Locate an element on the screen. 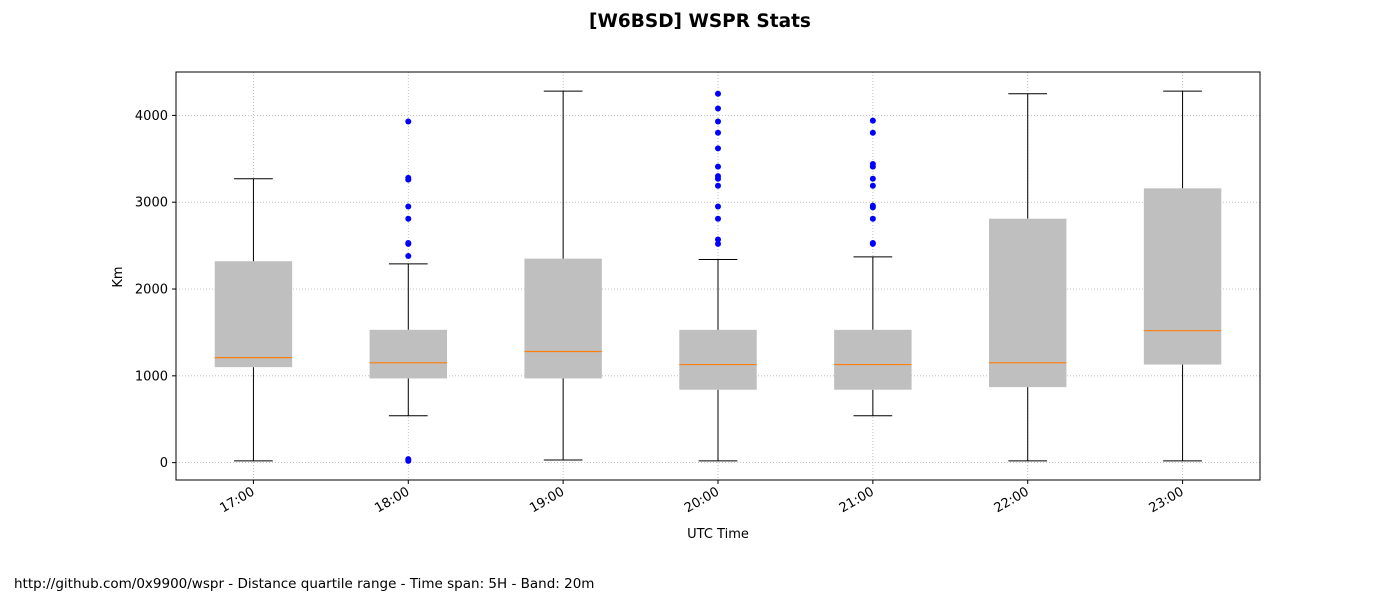 Image resolution: width=1400 pixels, height=600 pixels. x-tick-label: 23:00 is located at coordinates (1167, 500).